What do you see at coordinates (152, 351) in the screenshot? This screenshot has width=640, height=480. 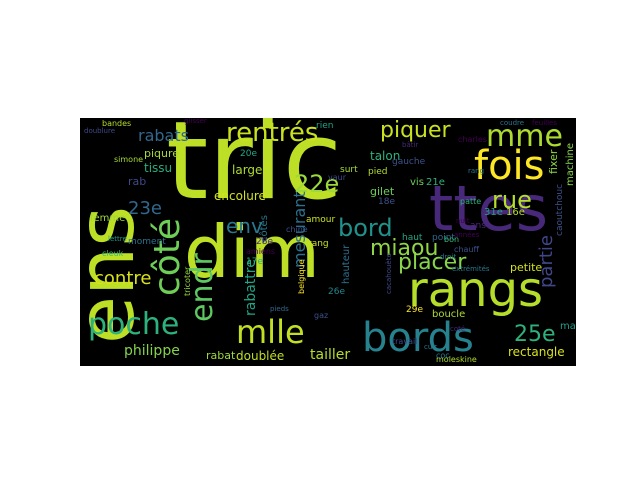 I see `cloud-word: philippe` at bounding box center [152, 351].